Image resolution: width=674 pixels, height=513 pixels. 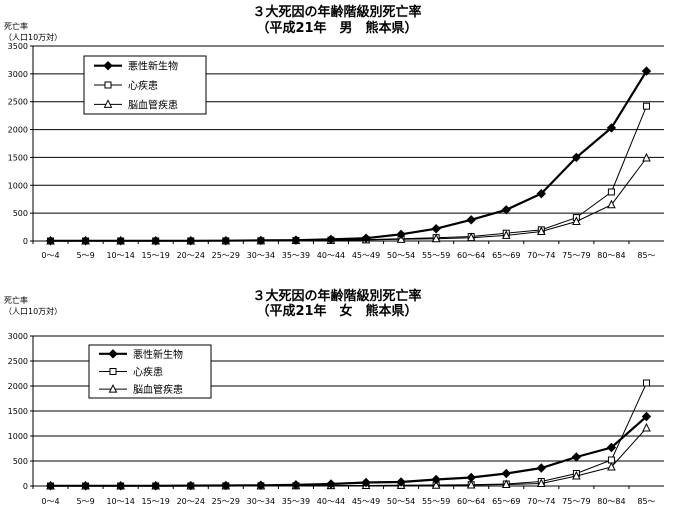 What do you see at coordinates (337, 12) in the screenshot?
I see `chart-title: ３大死因の年齢階級別死亡率` at bounding box center [337, 12].